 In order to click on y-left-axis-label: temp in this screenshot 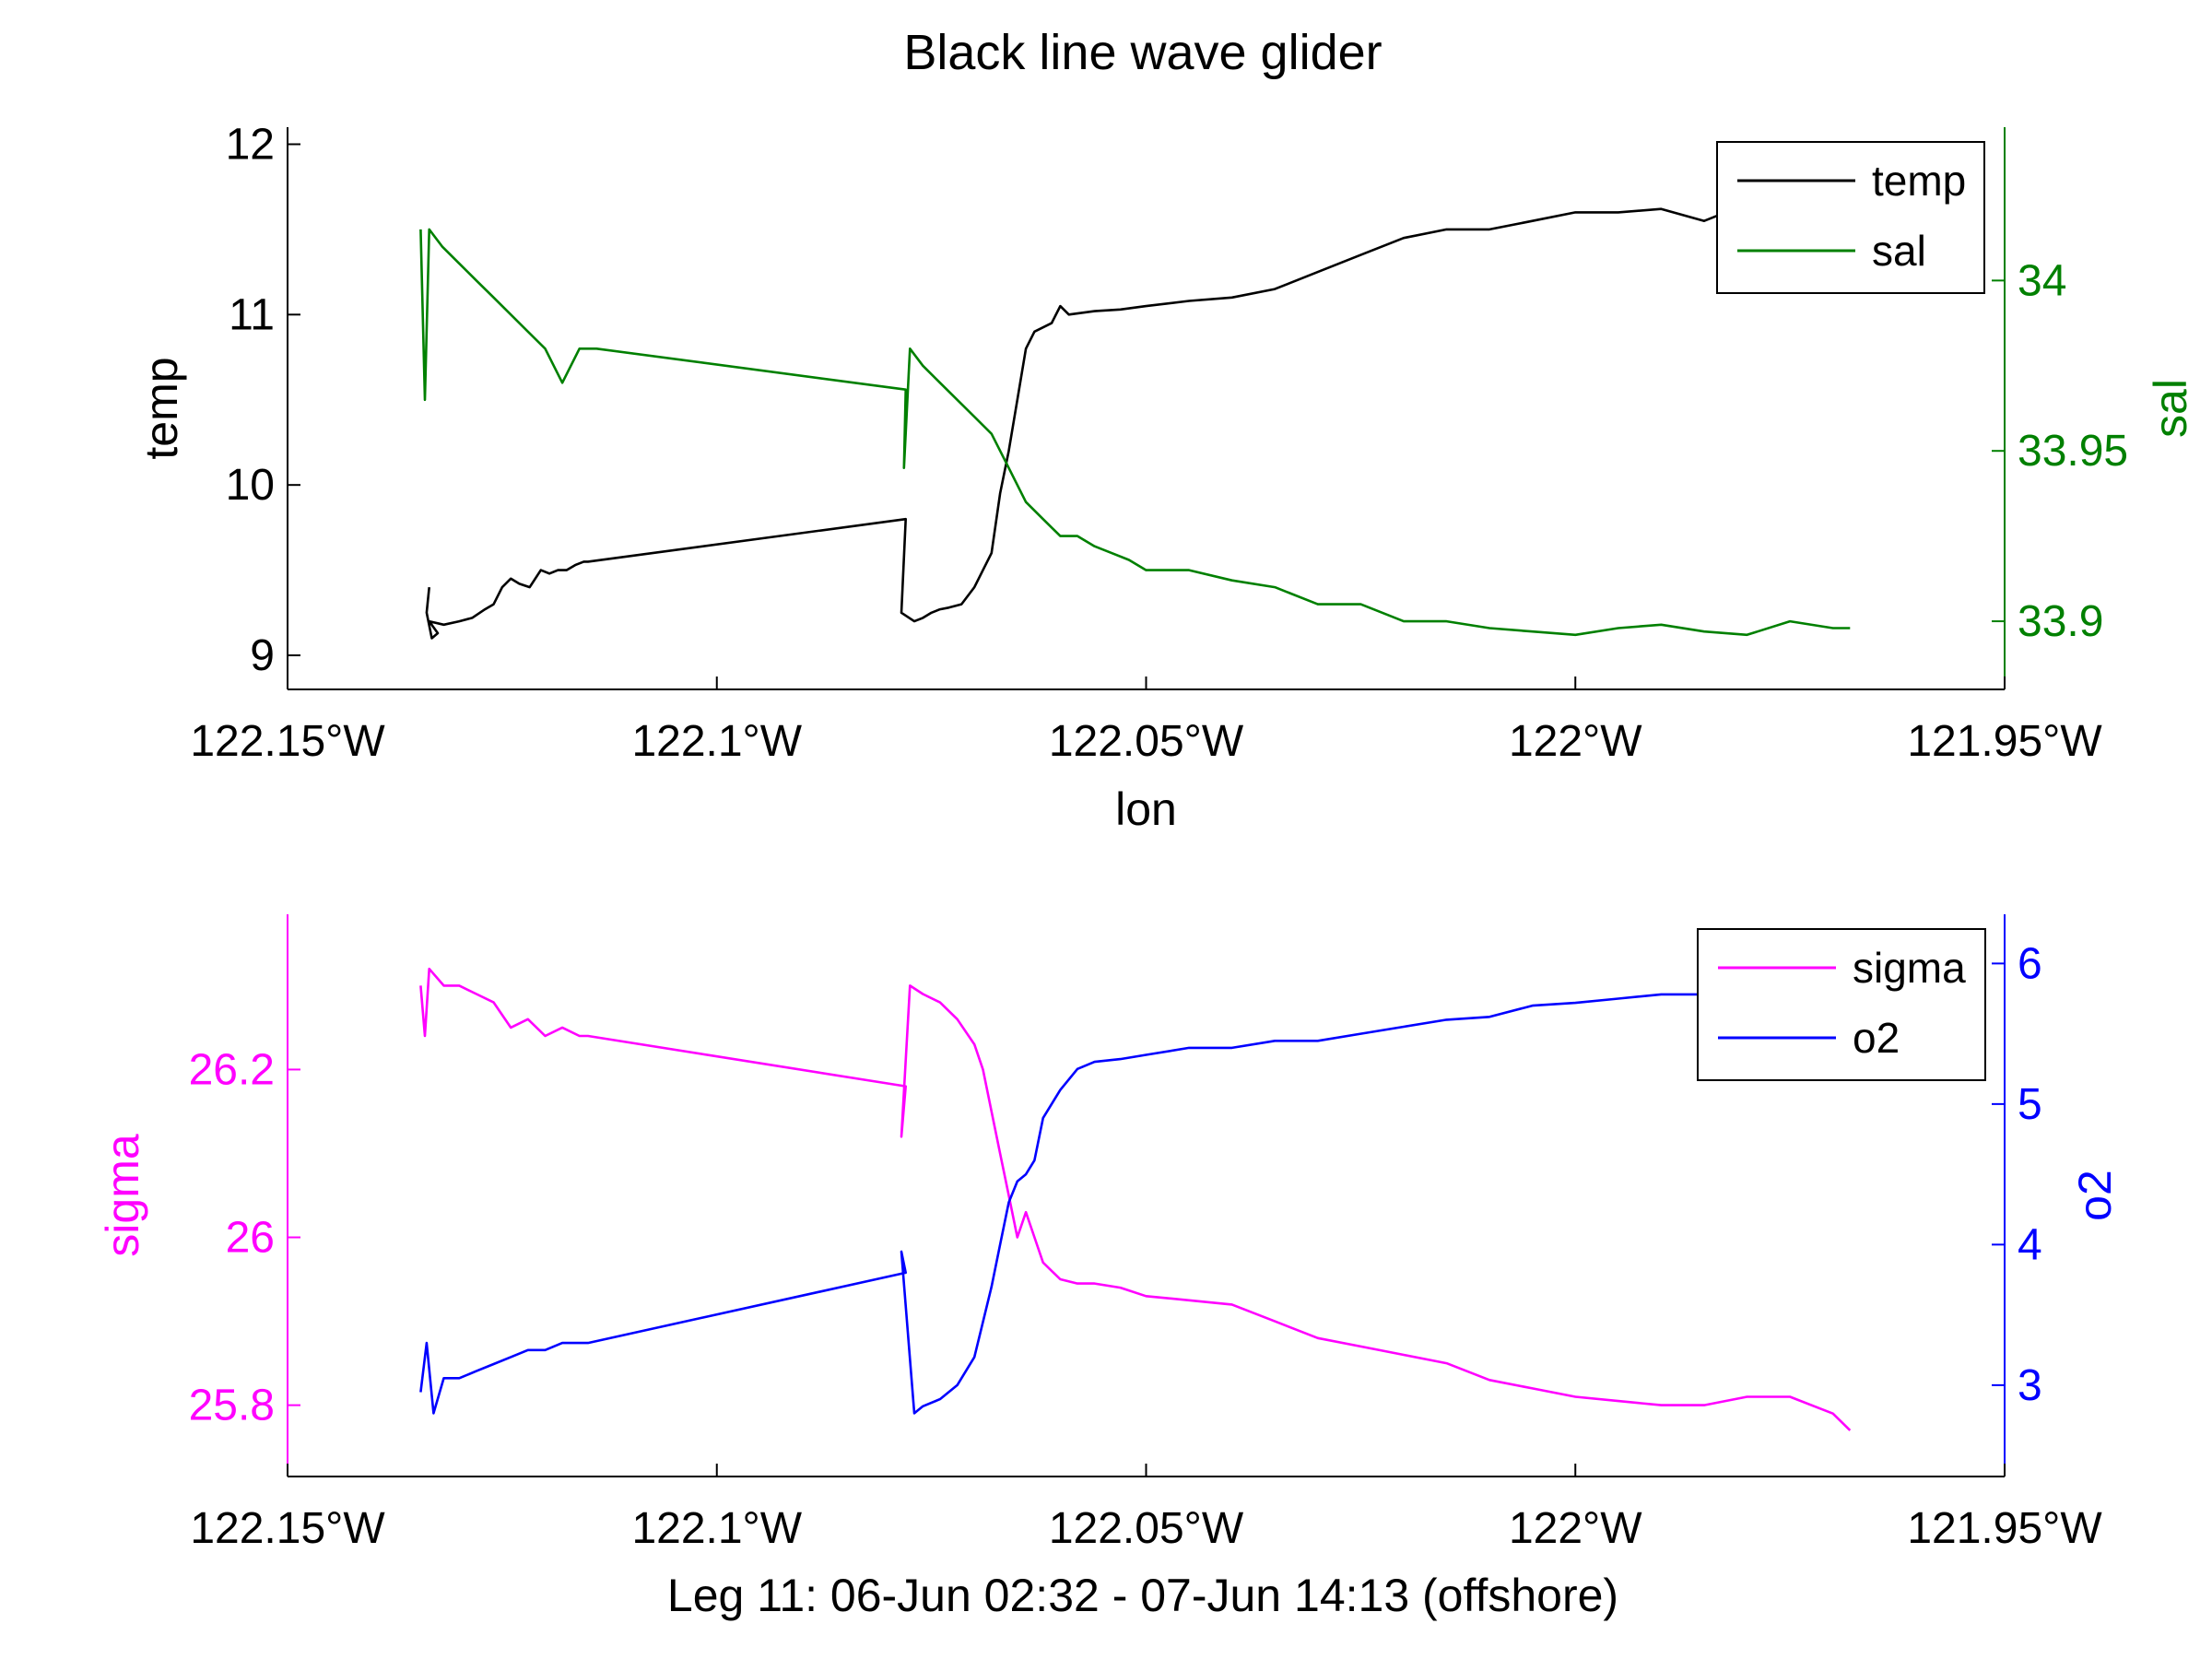, I will do `click(161, 408)`.